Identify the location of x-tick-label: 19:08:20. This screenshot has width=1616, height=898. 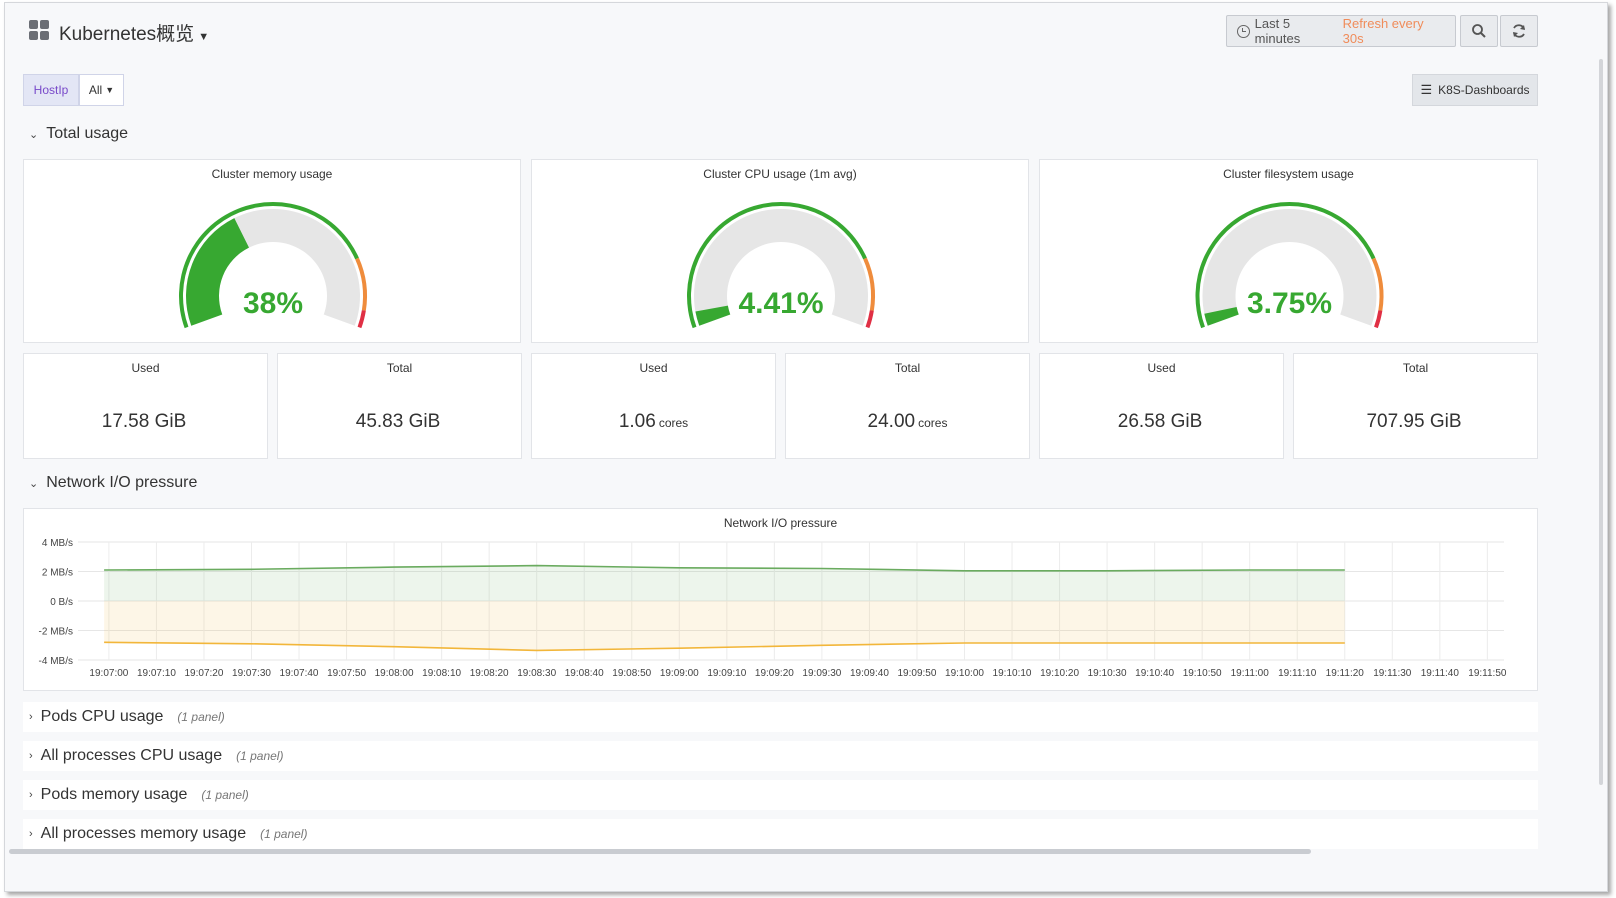
(489, 673).